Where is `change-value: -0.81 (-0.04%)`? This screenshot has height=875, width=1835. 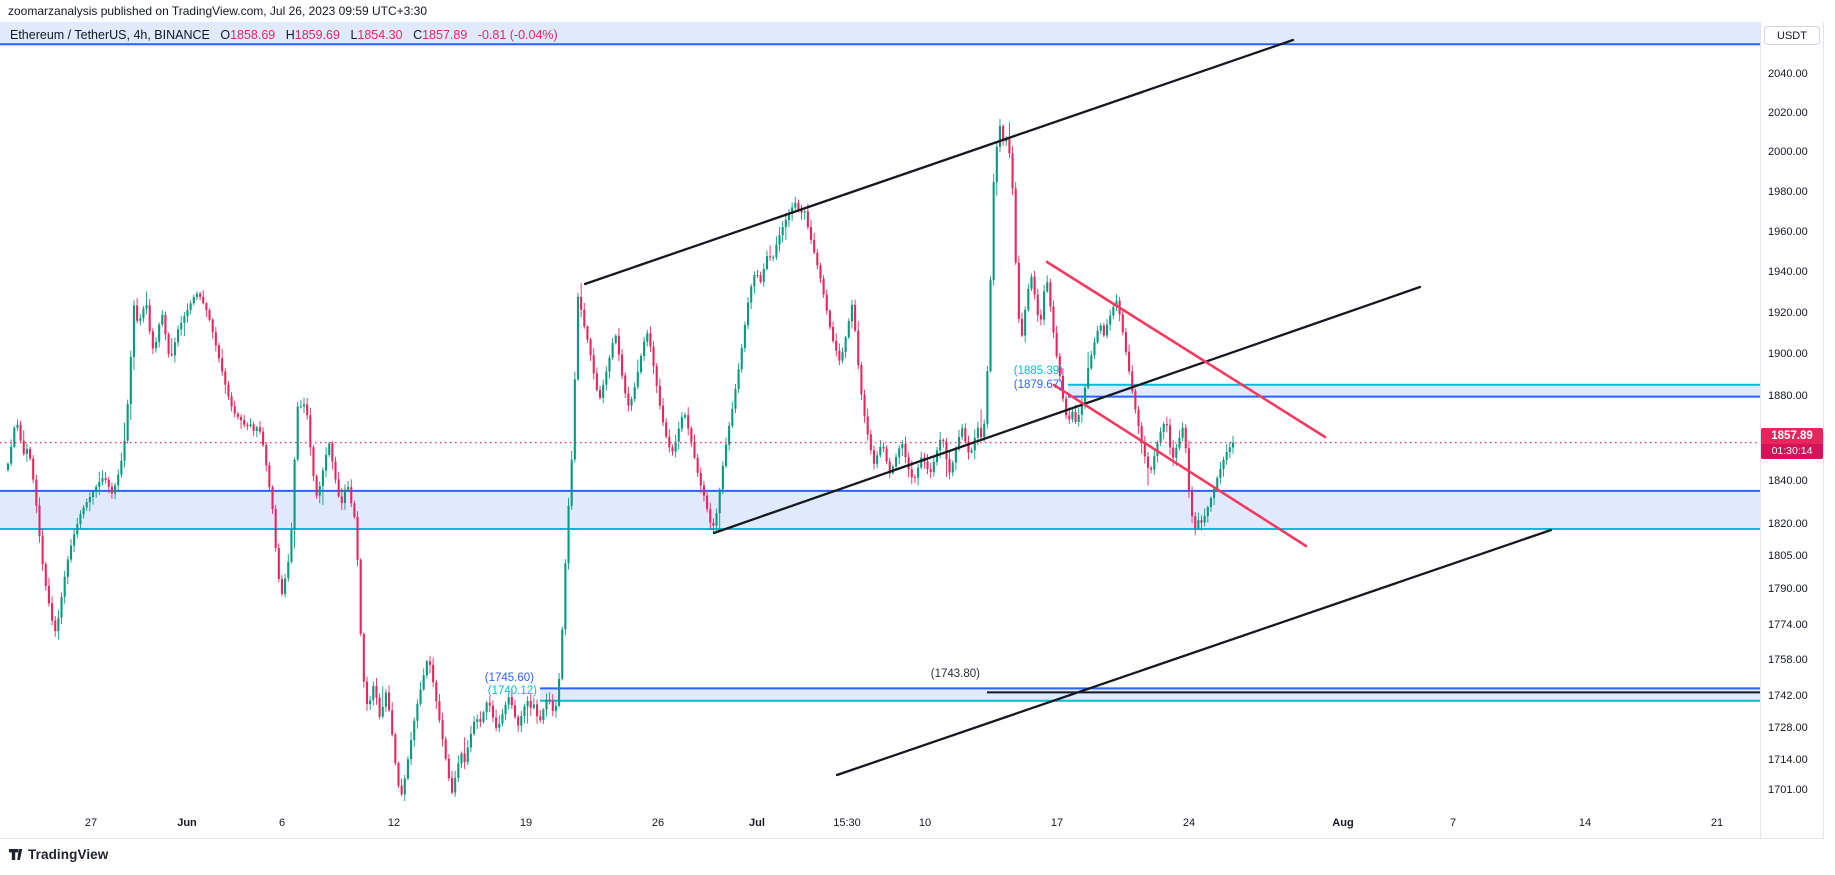
change-value: -0.81 (-0.04%) is located at coordinates (517, 35).